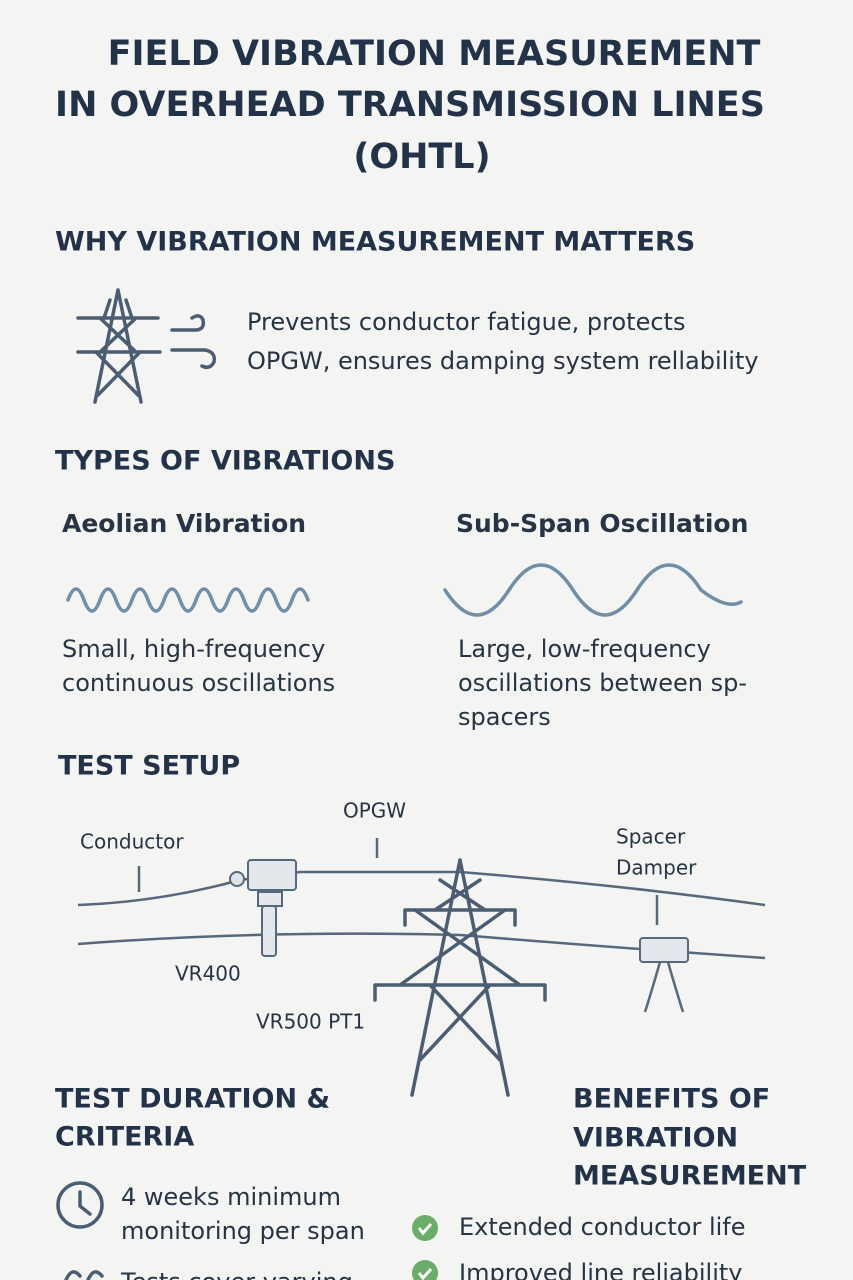  Describe the element at coordinates (602, 523) in the screenshot. I see `type-name: Sub-Span Oscillation` at that location.